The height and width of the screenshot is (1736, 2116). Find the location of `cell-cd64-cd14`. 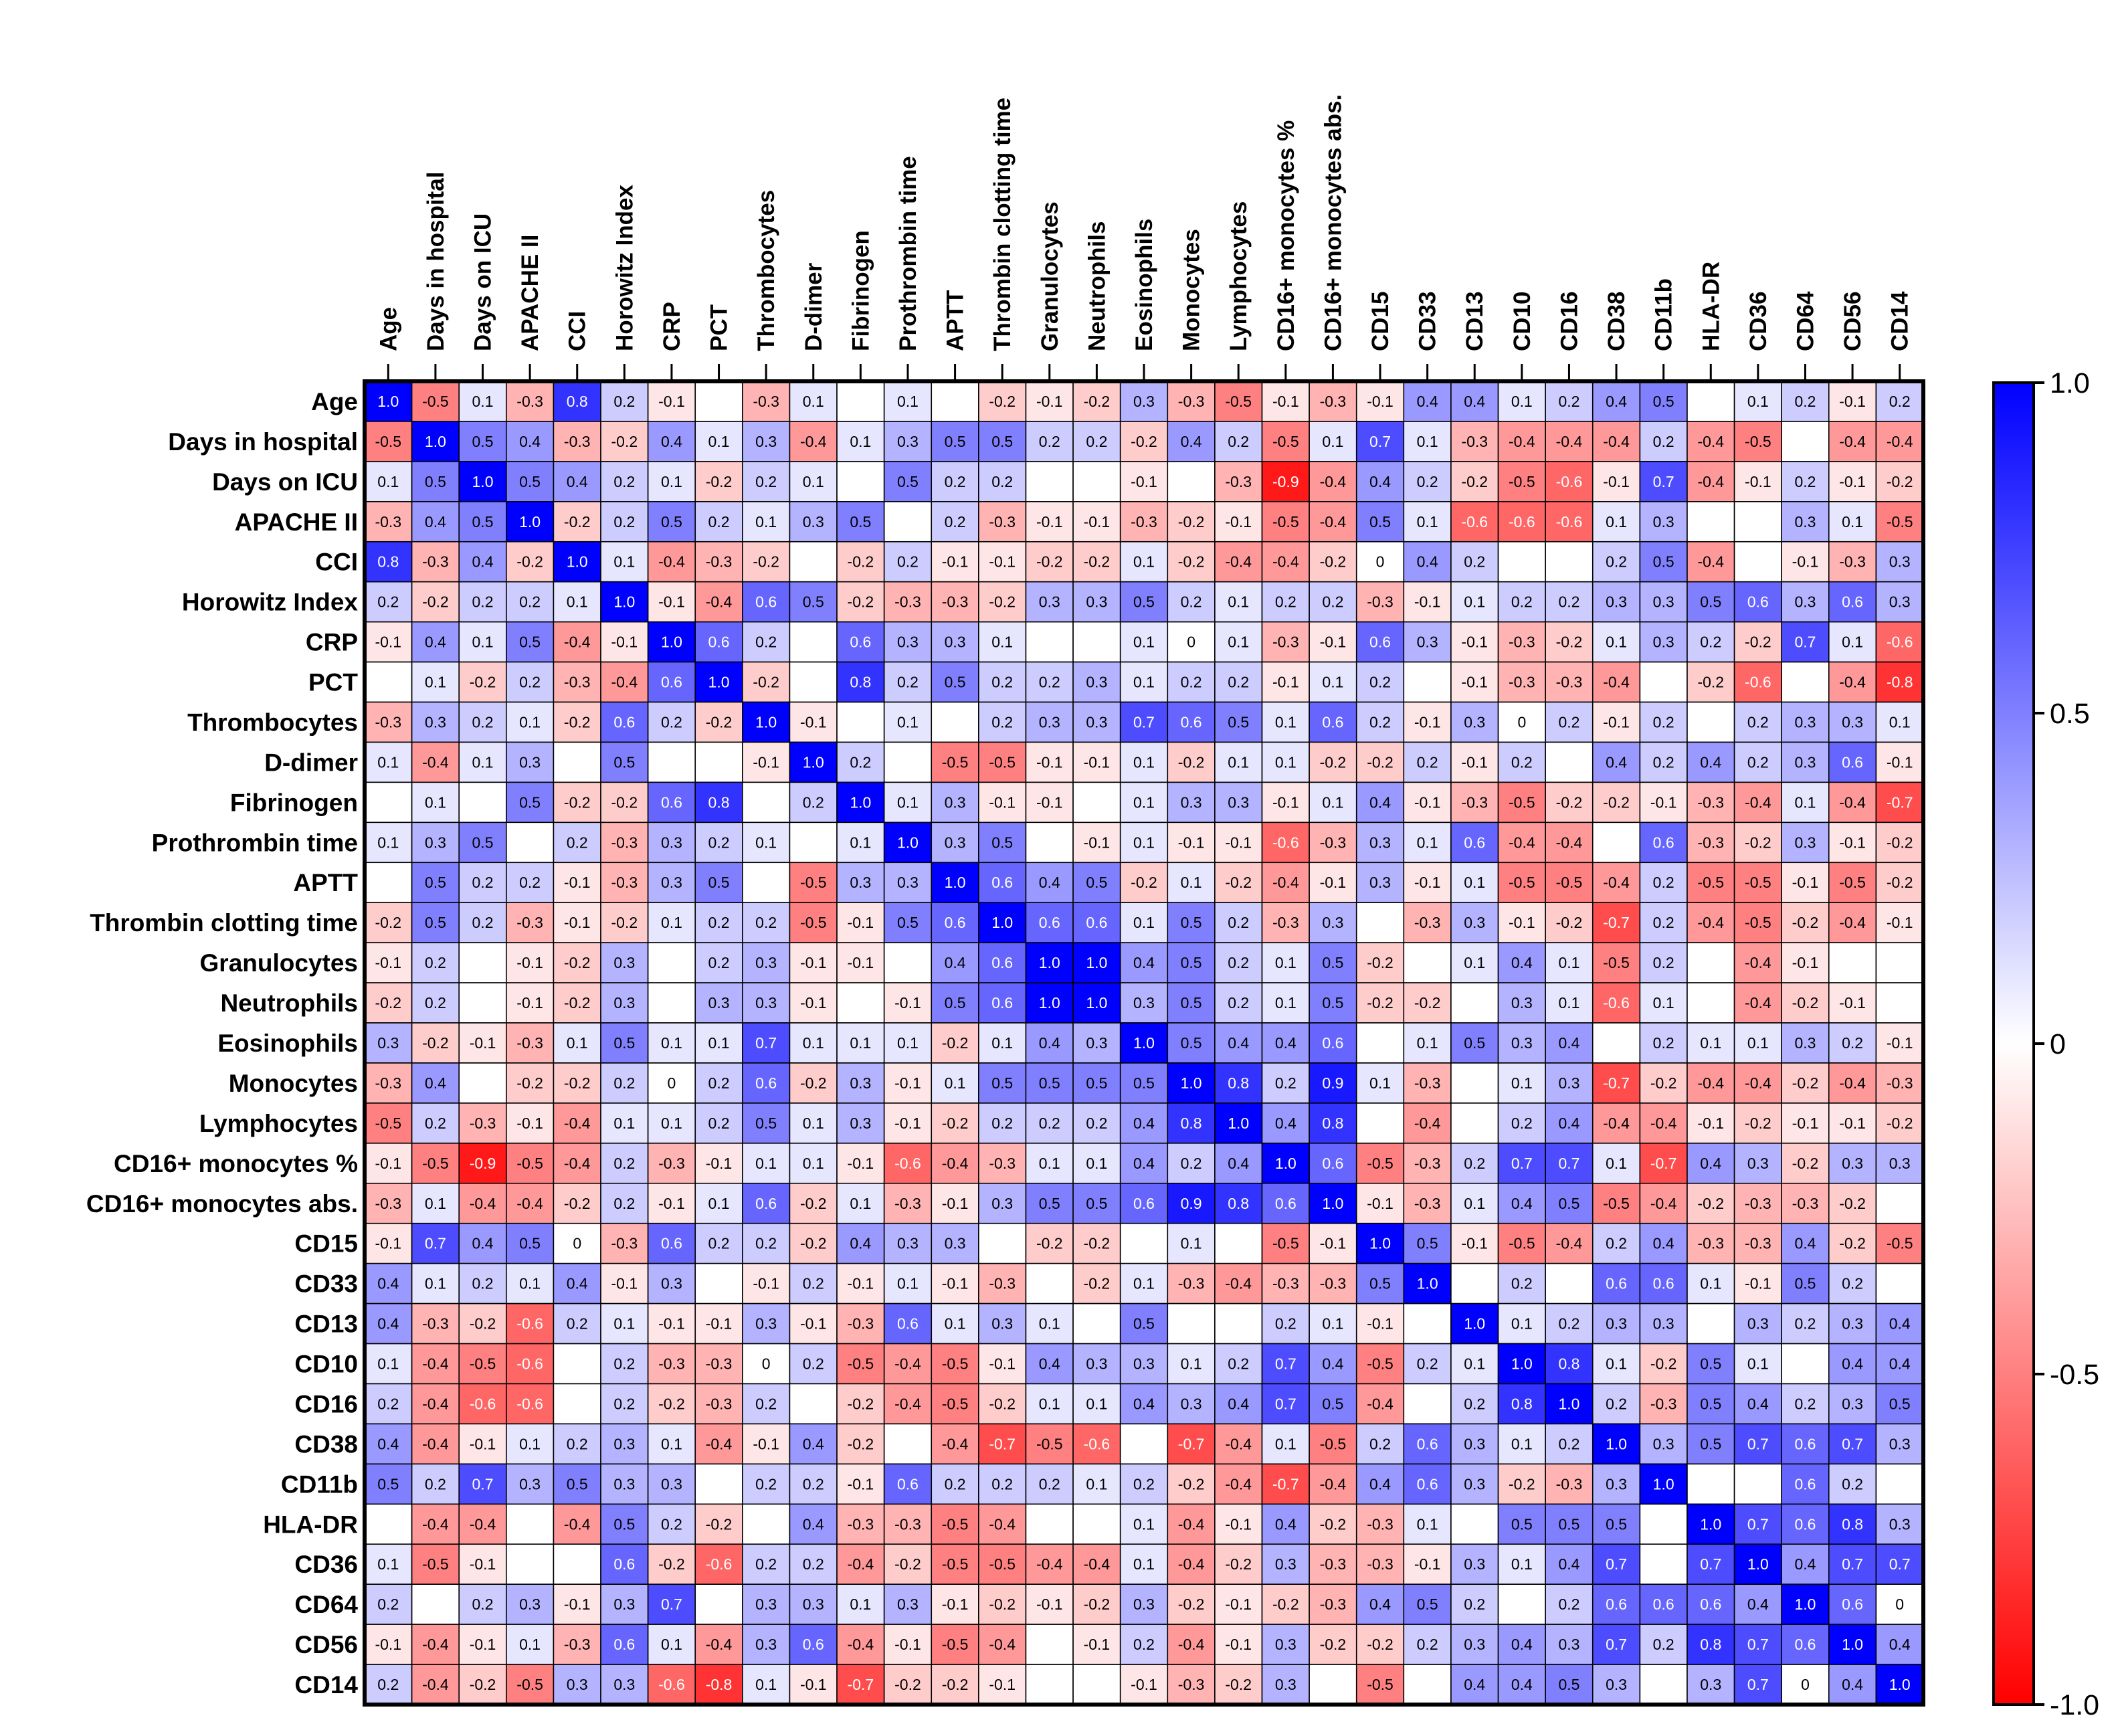

cell-cd64-cd14 is located at coordinates (1899, 1604).